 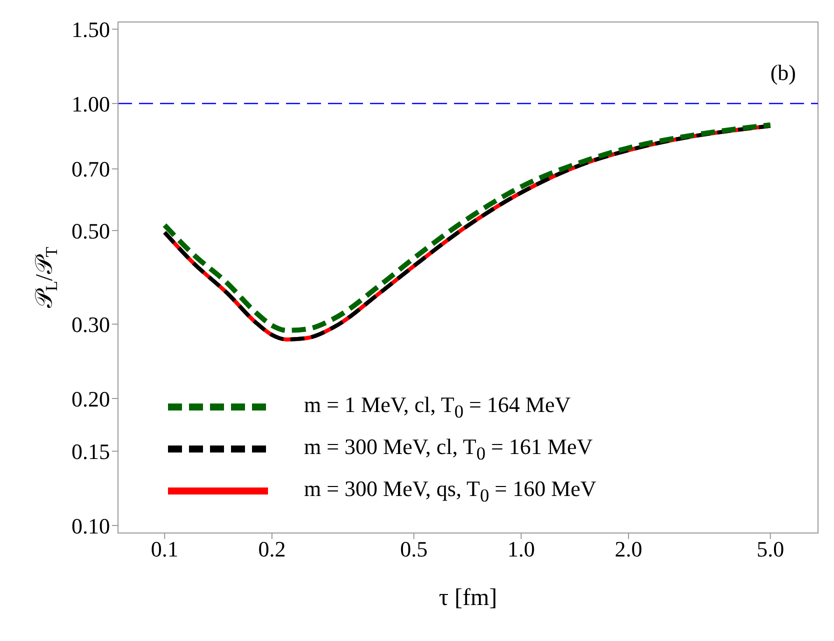 I want to click on x-tick-label: 0.2, so click(x=272, y=549).